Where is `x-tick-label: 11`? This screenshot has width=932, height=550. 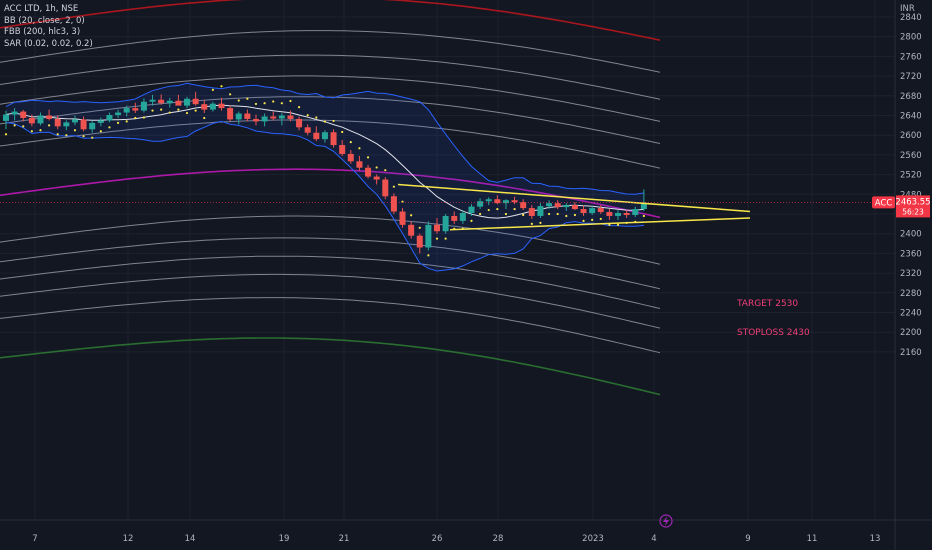
x-tick-label: 11 is located at coordinates (812, 539).